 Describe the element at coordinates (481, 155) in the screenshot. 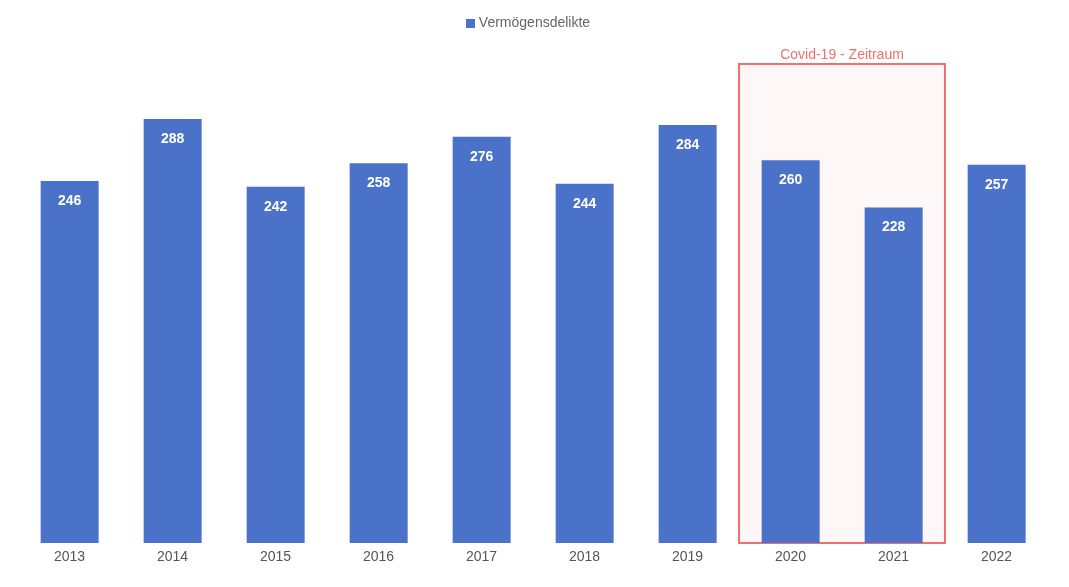

I see `data-label: 276` at that location.